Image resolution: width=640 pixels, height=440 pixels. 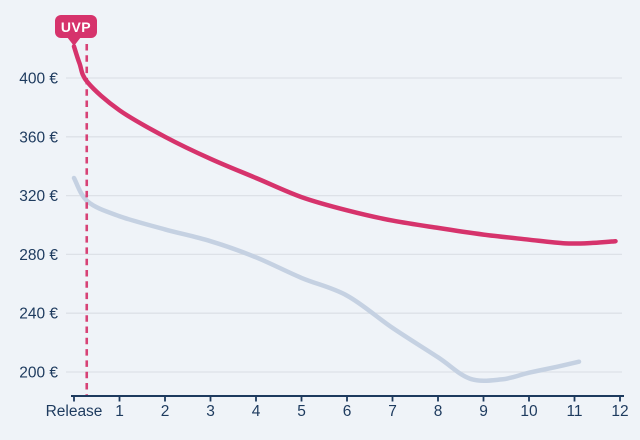 What do you see at coordinates (119, 411) in the screenshot?
I see `x-axis-label: 1` at bounding box center [119, 411].